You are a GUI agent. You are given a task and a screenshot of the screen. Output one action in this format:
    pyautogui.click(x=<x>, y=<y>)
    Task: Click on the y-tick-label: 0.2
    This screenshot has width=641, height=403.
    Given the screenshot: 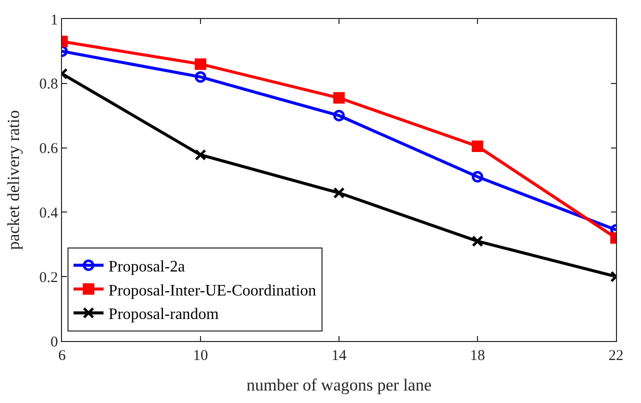 What is the action you would take?
    pyautogui.click(x=48, y=278)
    